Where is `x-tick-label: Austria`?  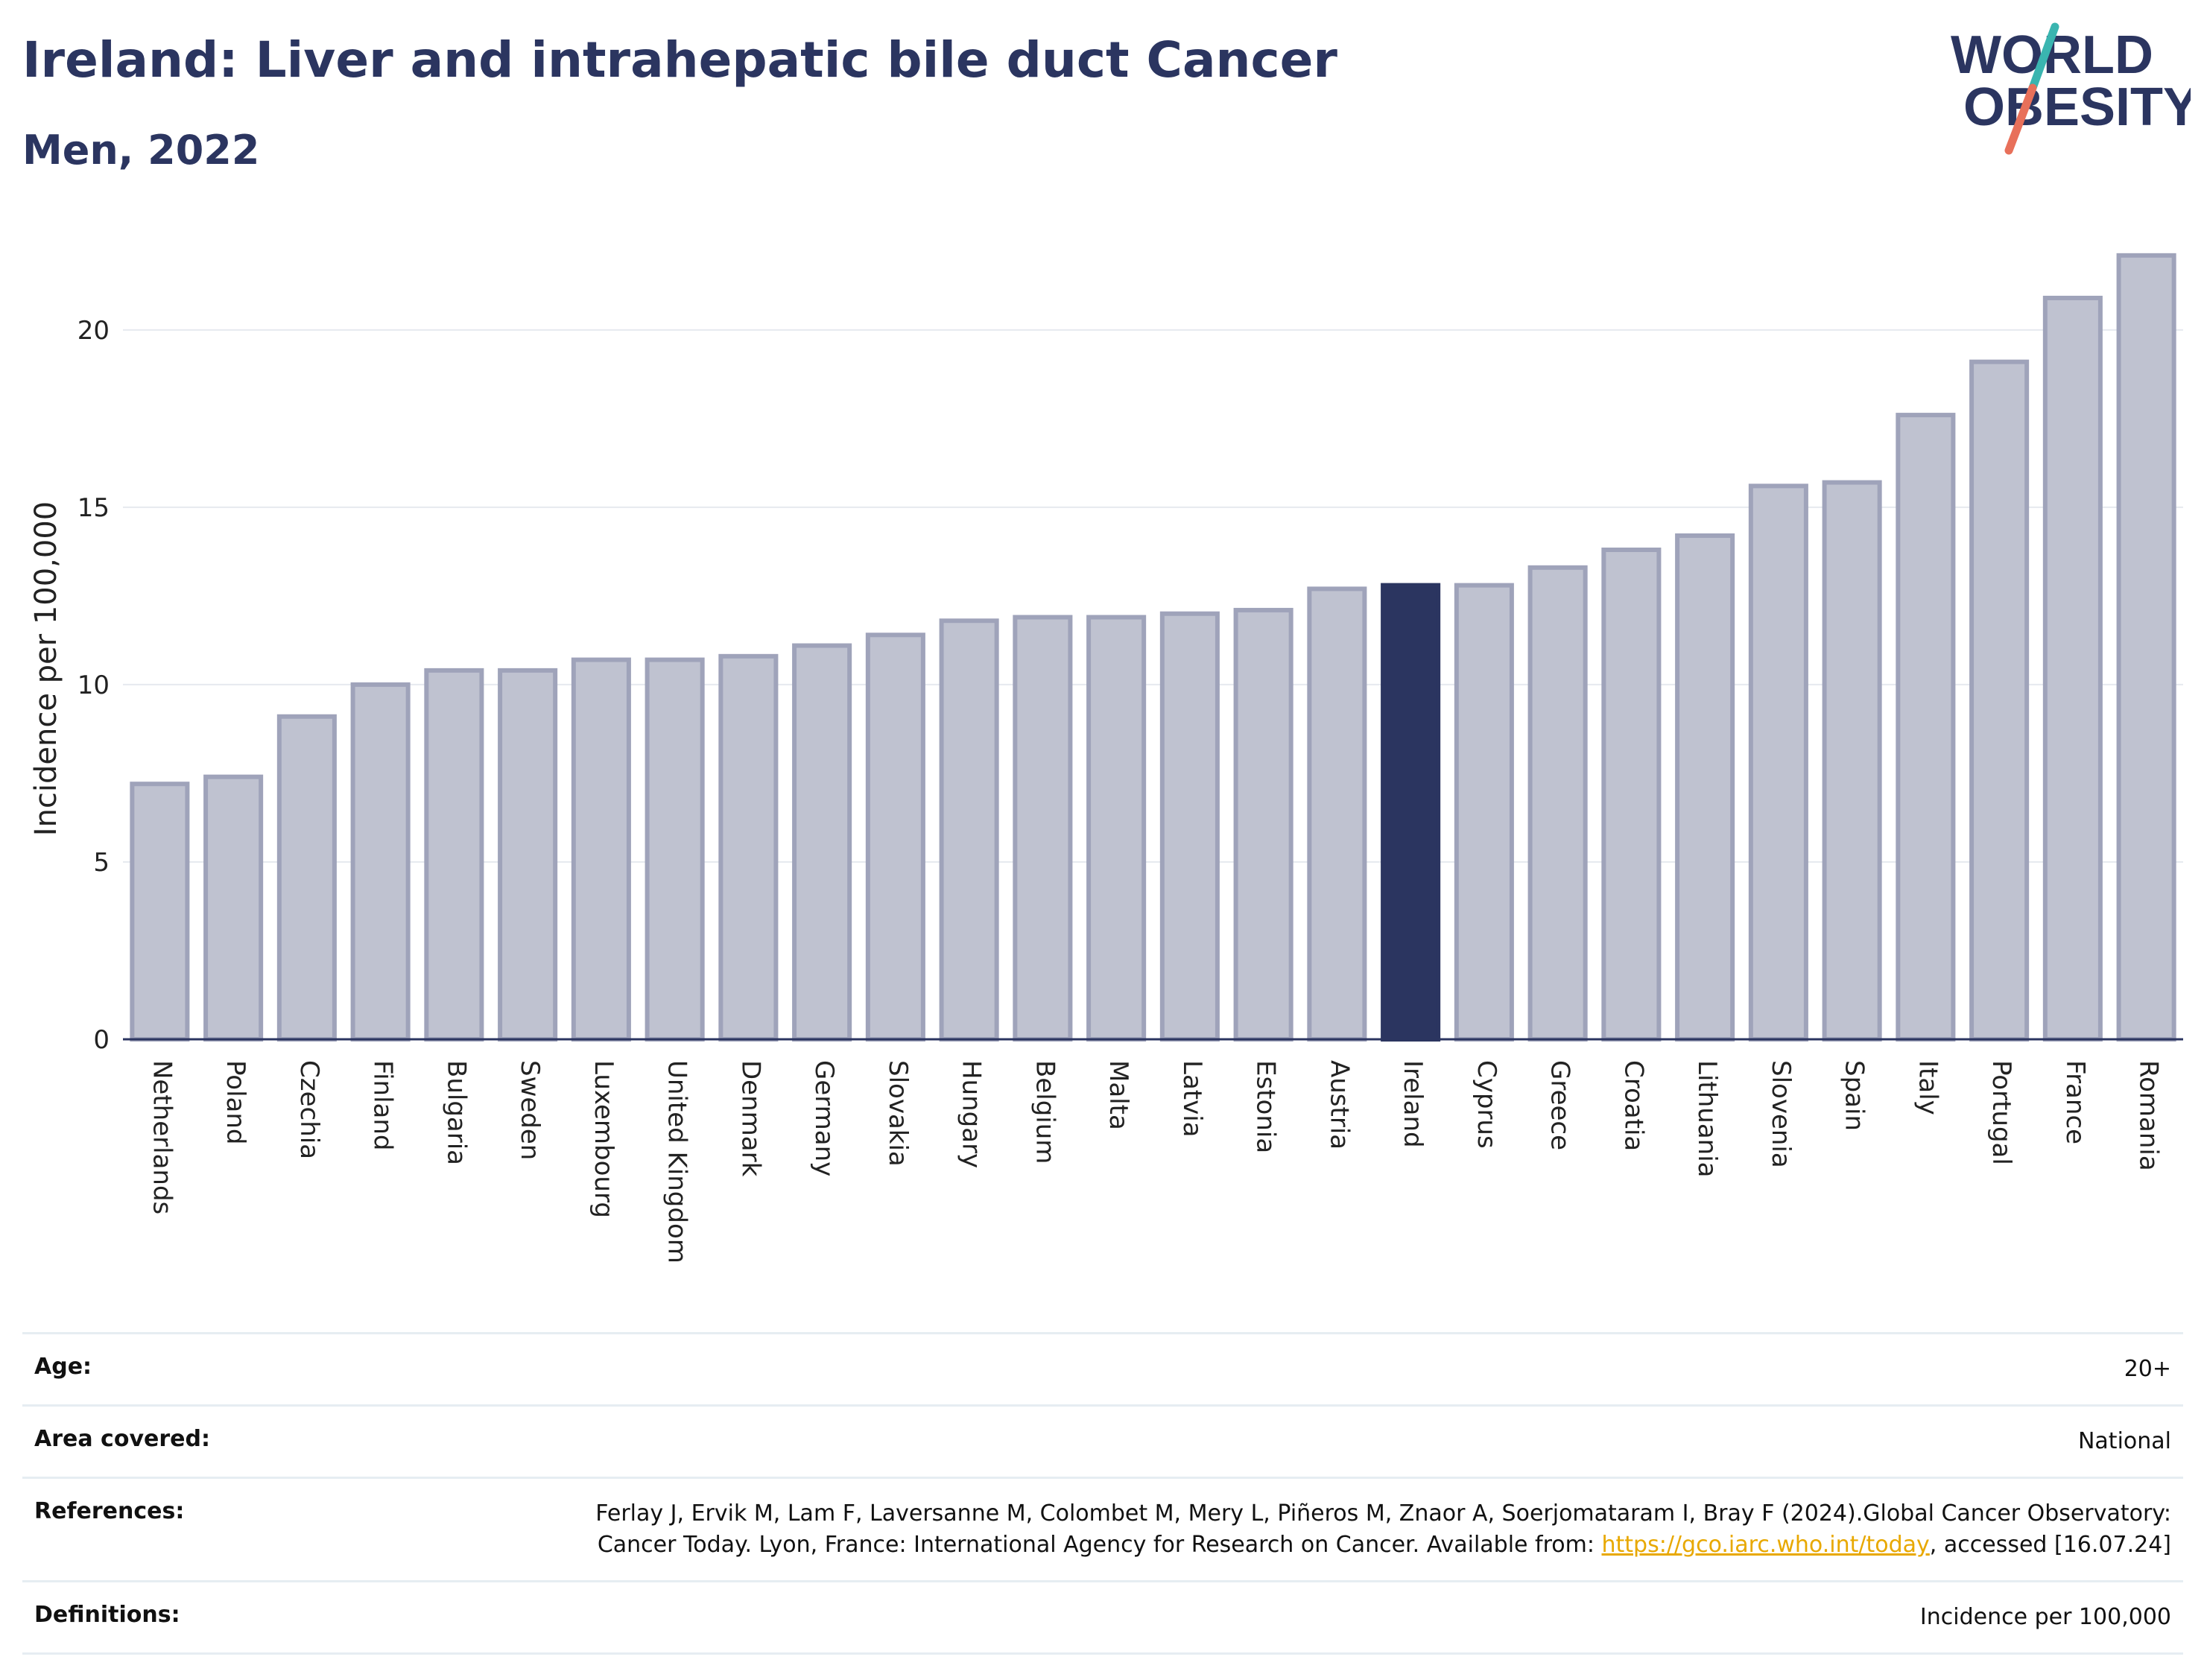 x-tick-label: Austria is located at coordinates (1339, 1105).